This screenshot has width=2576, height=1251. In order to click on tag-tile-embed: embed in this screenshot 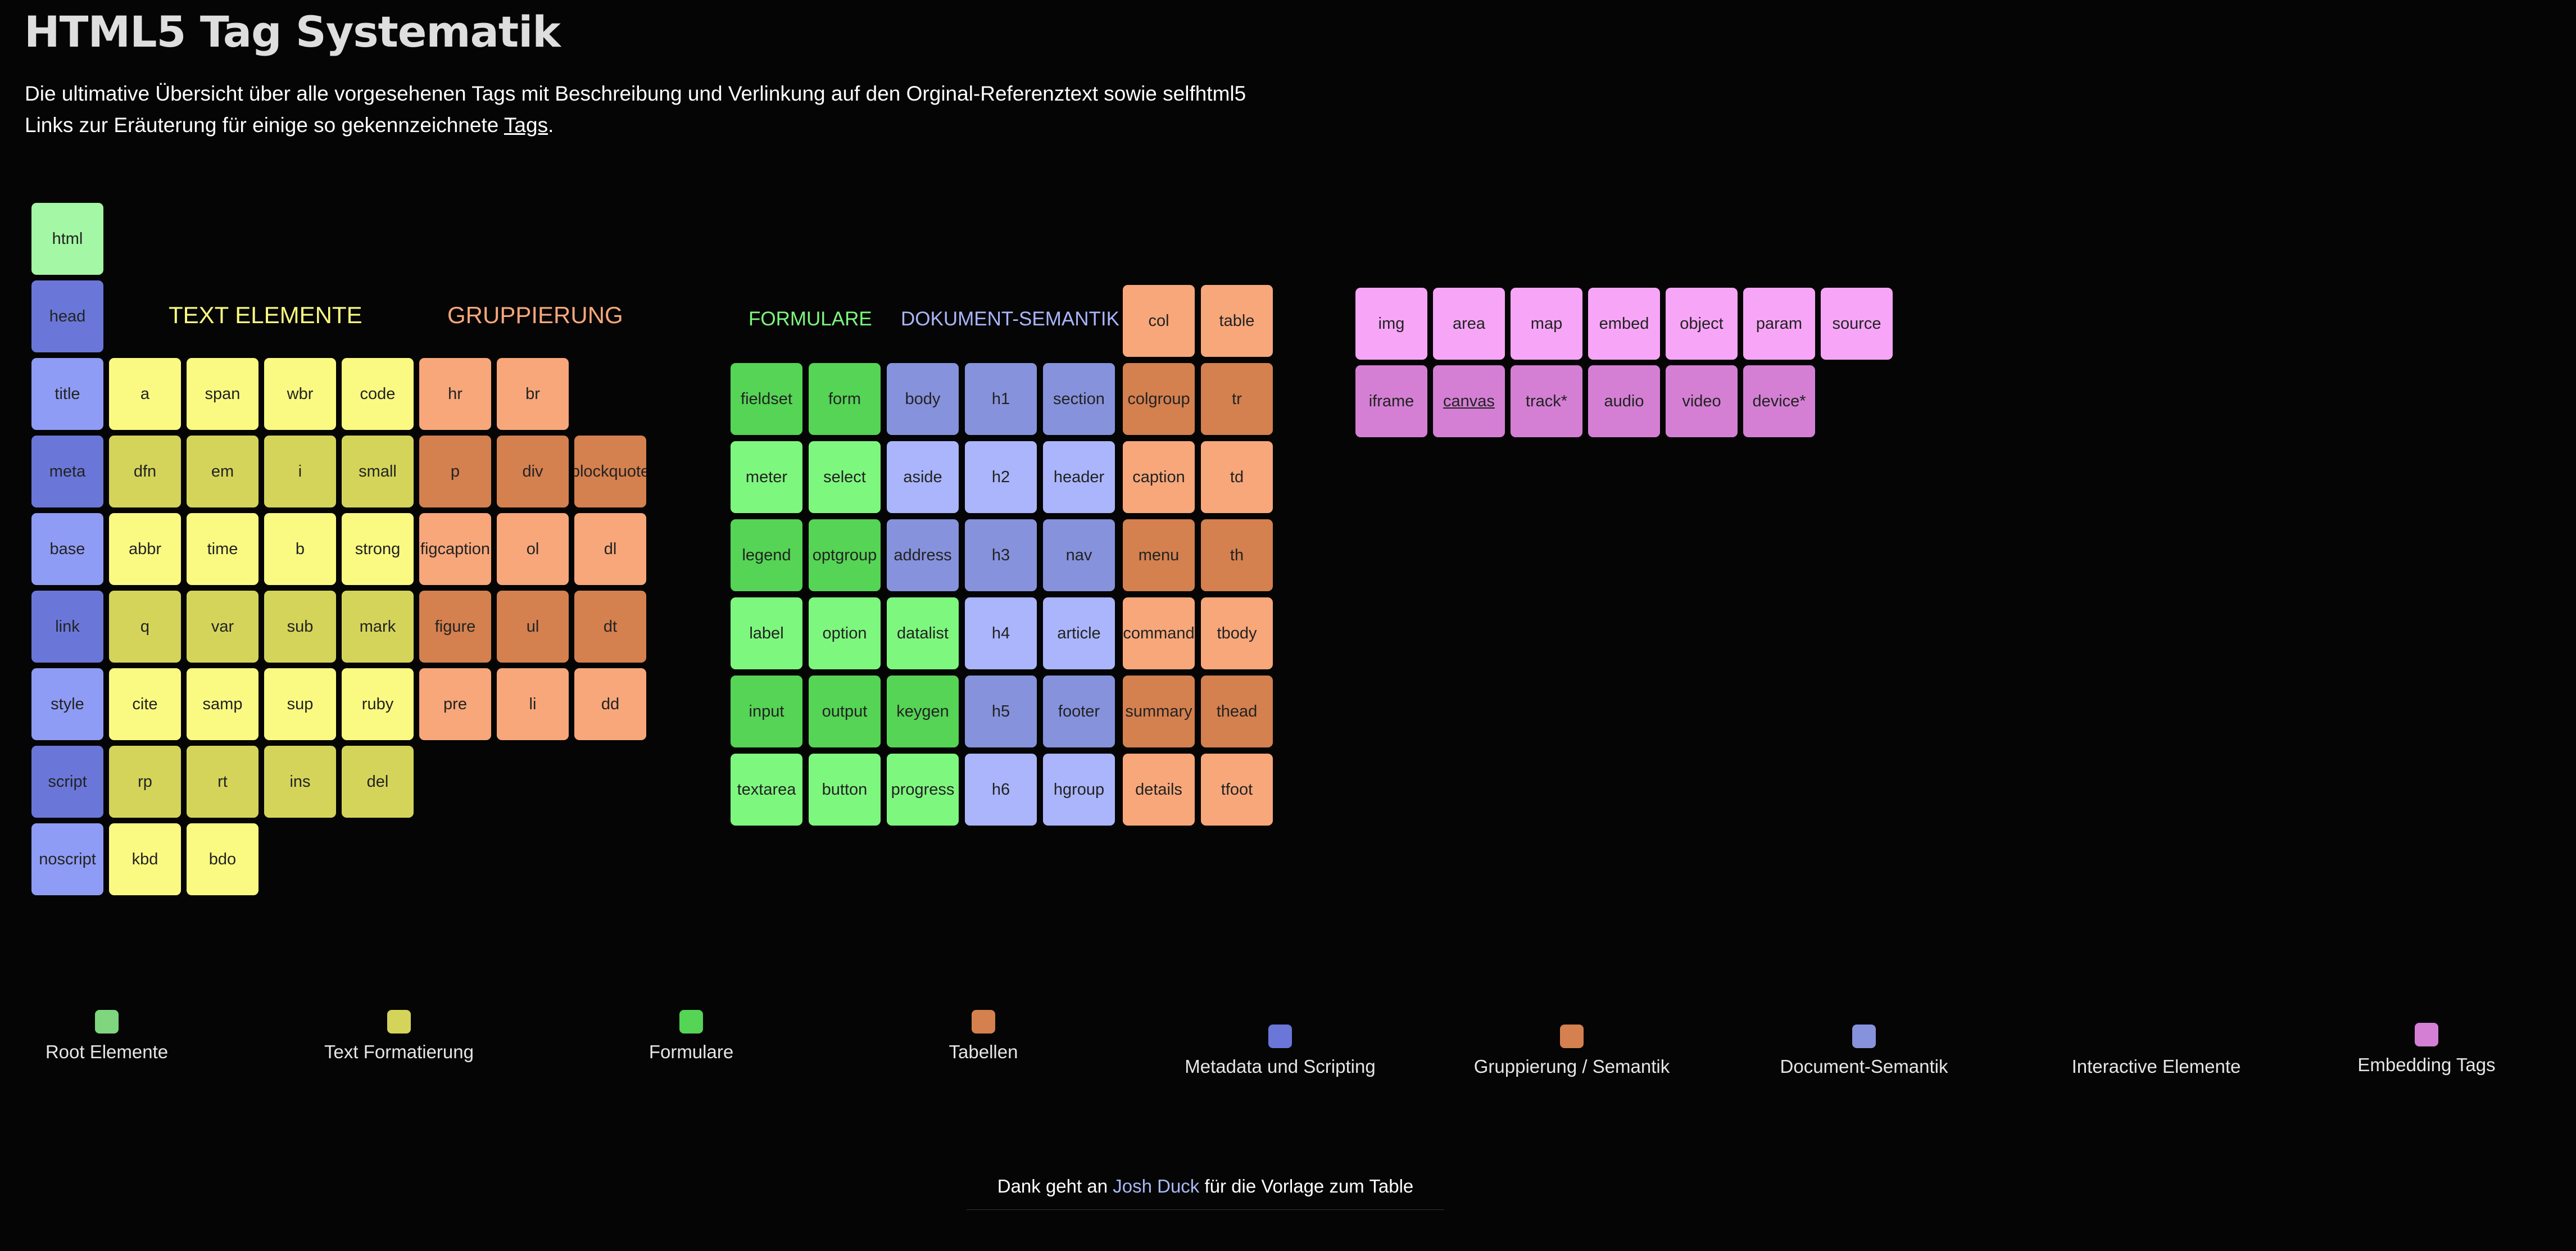, I will do `click(1624, 324)`.